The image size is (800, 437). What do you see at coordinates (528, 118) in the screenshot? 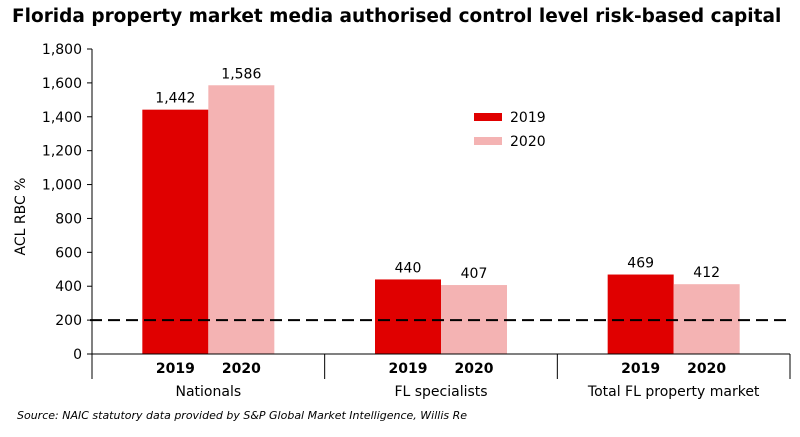
I see `legend-label: 2019` at bounding box center [528, 118].